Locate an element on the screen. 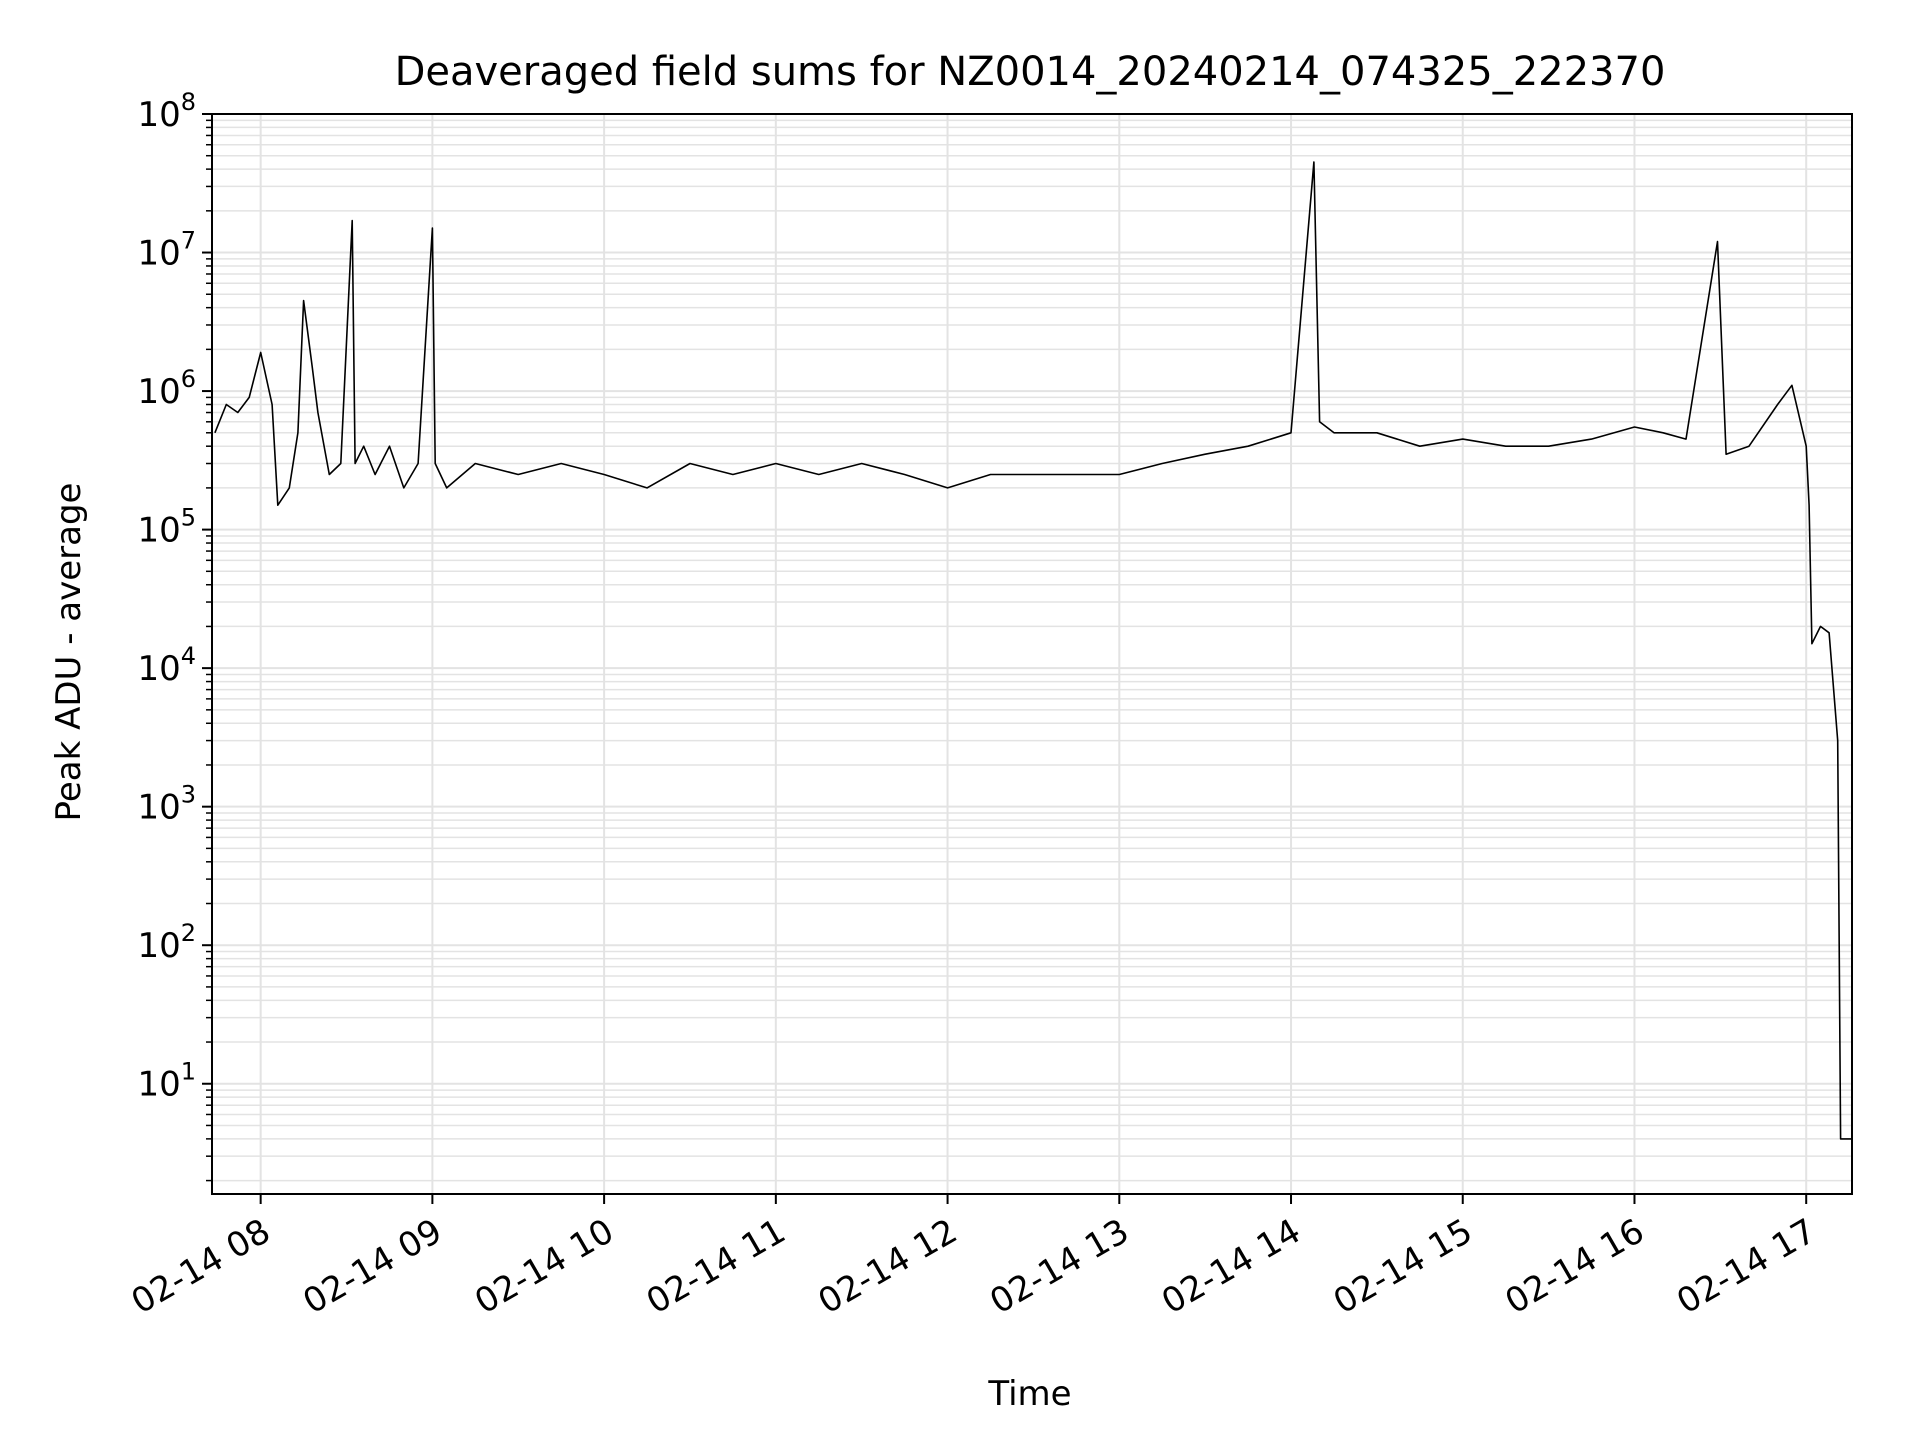 Image resolution: width=1920 pixels, height=1440 pixels. y-tick-label: 10² is located at coordinates (166, 942).